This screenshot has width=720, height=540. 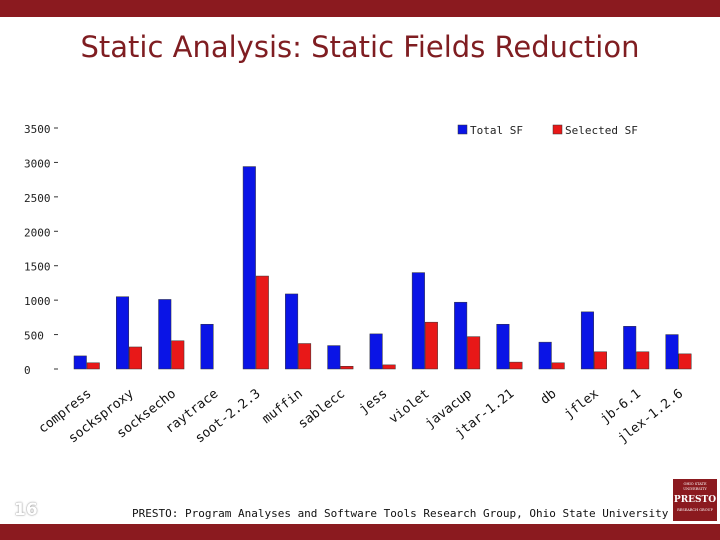 I want to click on top-banner, so click(x=360, y=8).